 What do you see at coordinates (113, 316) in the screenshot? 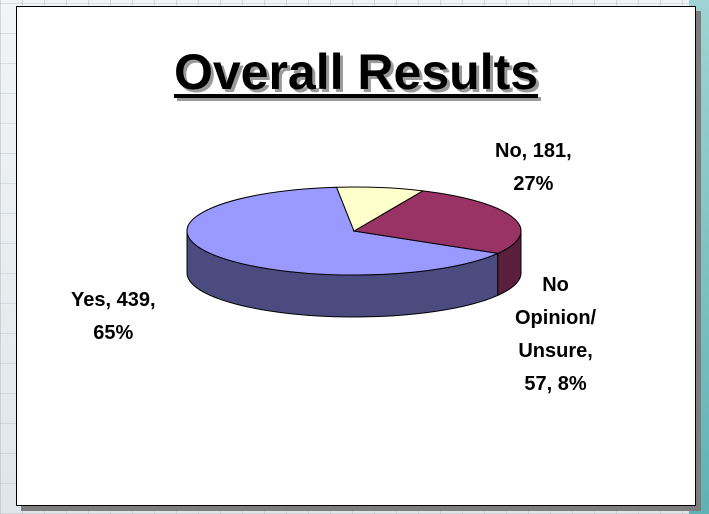
I see `slice-label-yes: Yes, 439, 65%` at bounding box center [113, 316].